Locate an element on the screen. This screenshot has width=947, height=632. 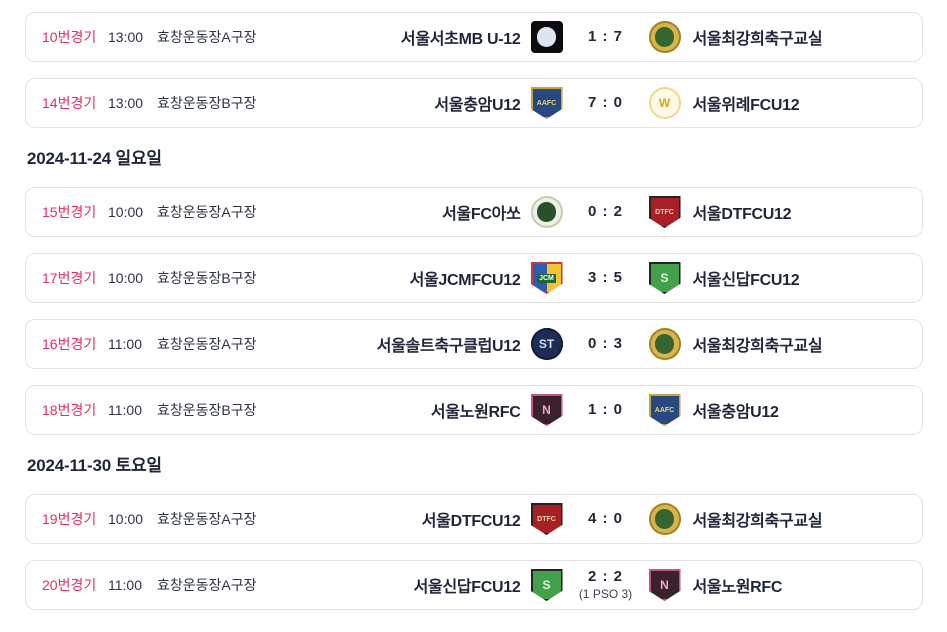
match-number: 19번경기 is located at coordinates (69, 519).